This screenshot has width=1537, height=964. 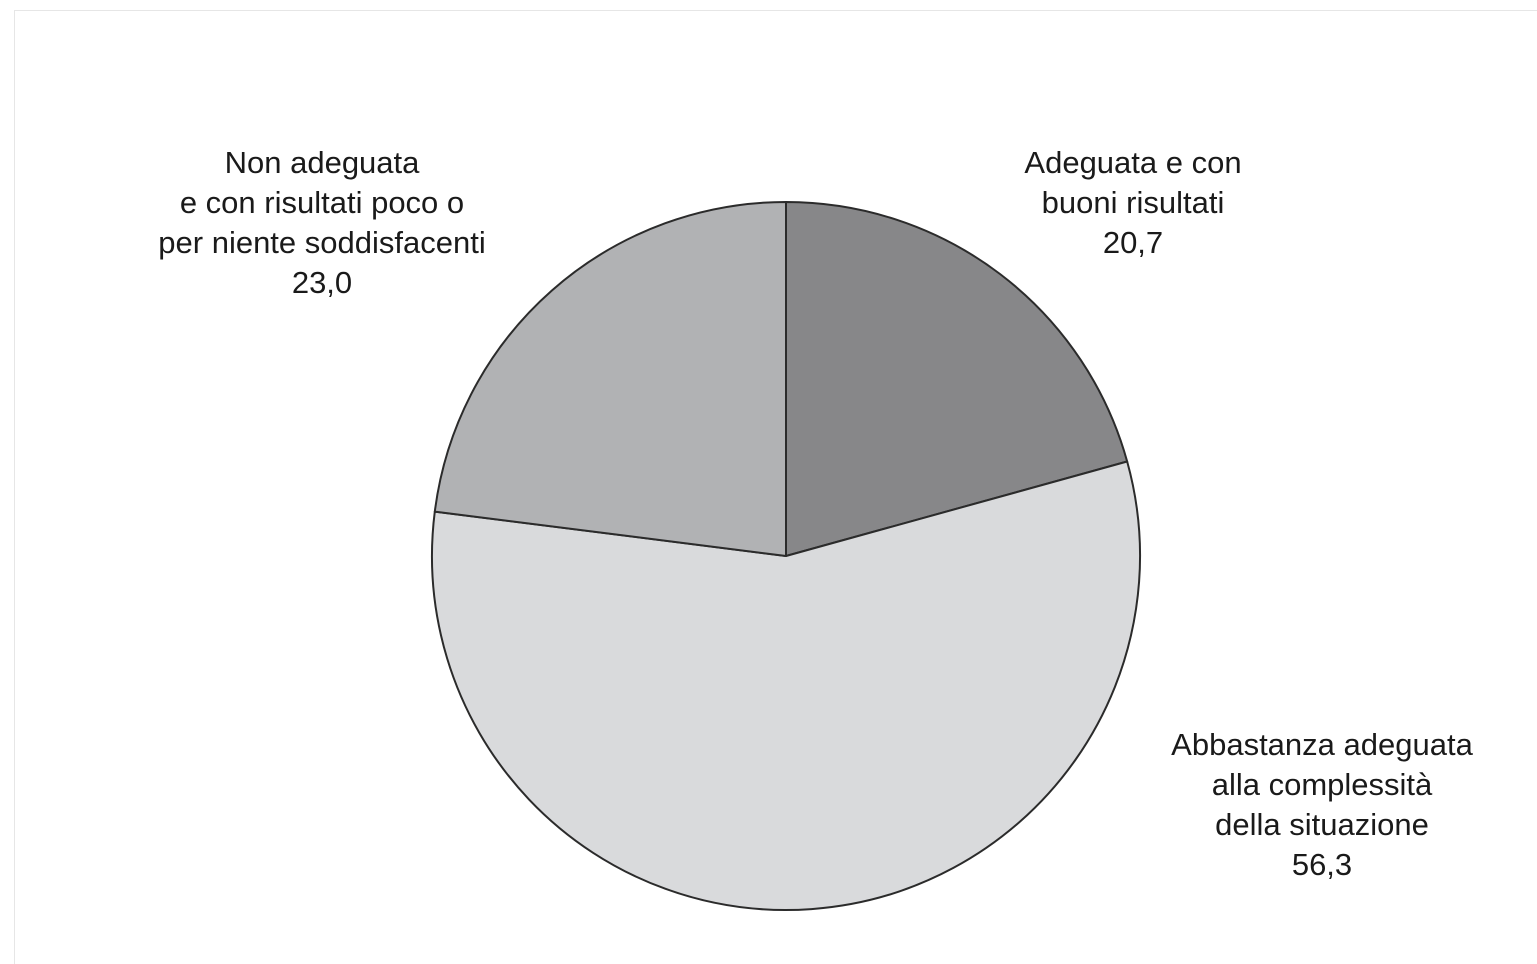 I want to click on slice-value-label: 23,0, so click(x=322, y=282).